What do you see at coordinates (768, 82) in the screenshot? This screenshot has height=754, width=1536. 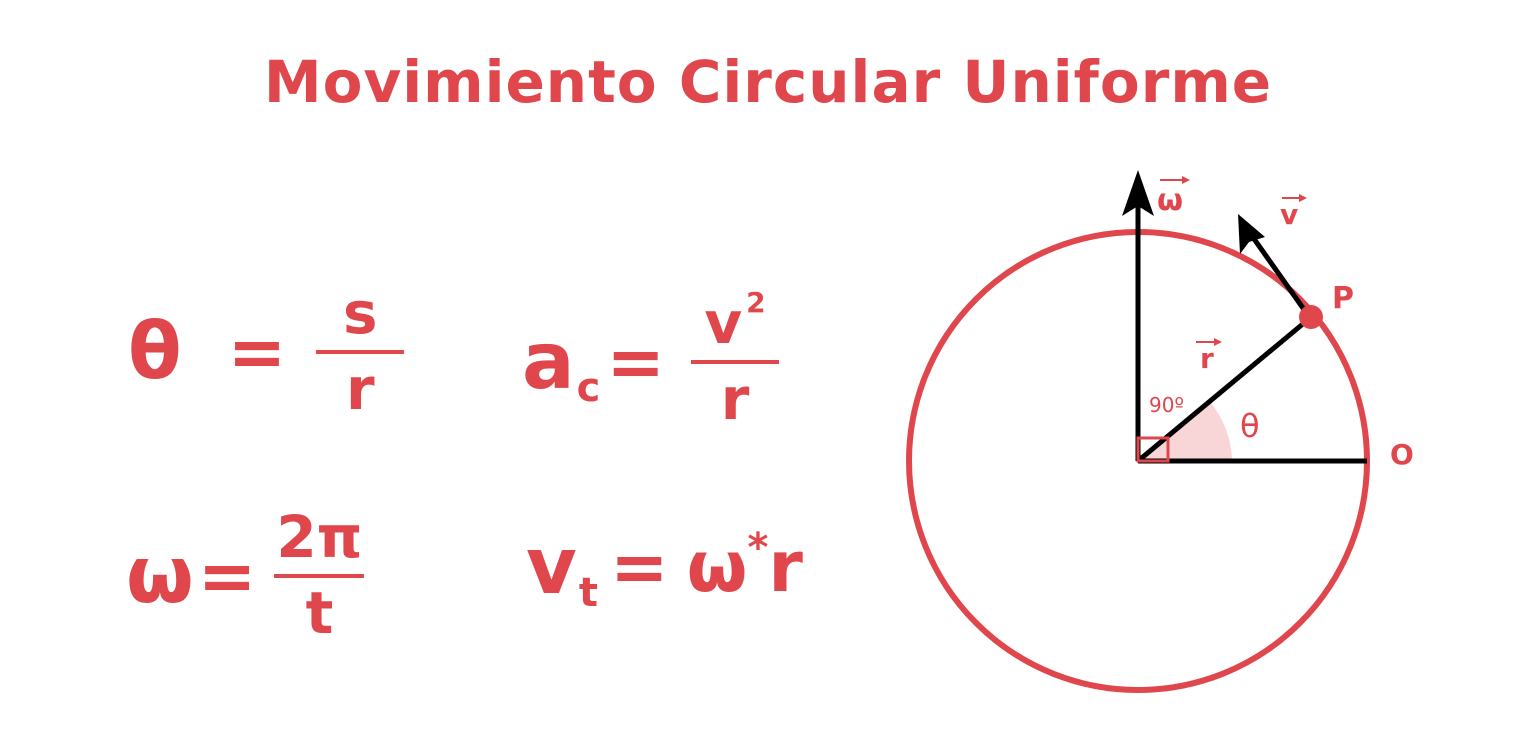 I see `page-title: Movimiento Circular Uniforme` at bounding box center [768, 82].